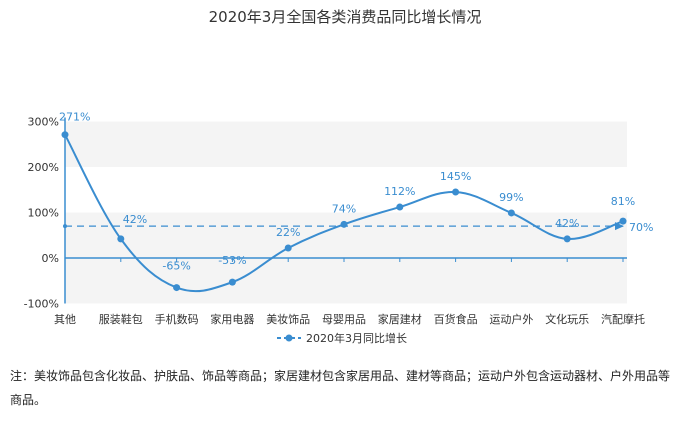  I want to click on average-line-start, so click(65, 226).